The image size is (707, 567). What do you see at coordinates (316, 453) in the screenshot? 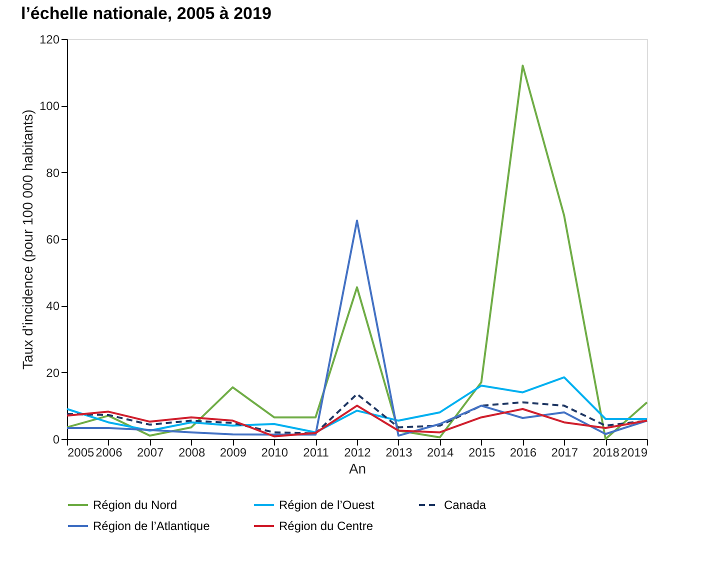
I see `x-tick-label: 2011` at bounding box center [316, 453].